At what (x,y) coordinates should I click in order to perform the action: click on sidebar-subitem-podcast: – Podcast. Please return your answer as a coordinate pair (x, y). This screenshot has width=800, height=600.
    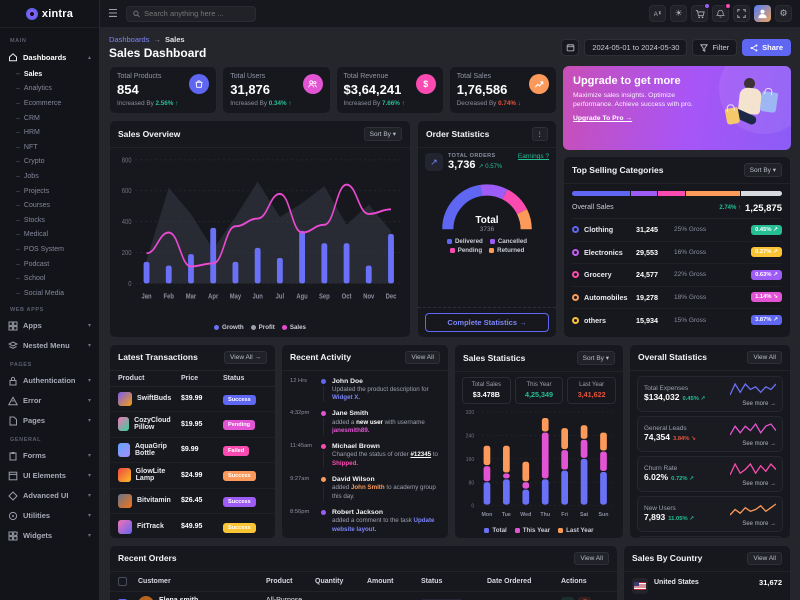
    Looking at the image, I should click on (33, 264).